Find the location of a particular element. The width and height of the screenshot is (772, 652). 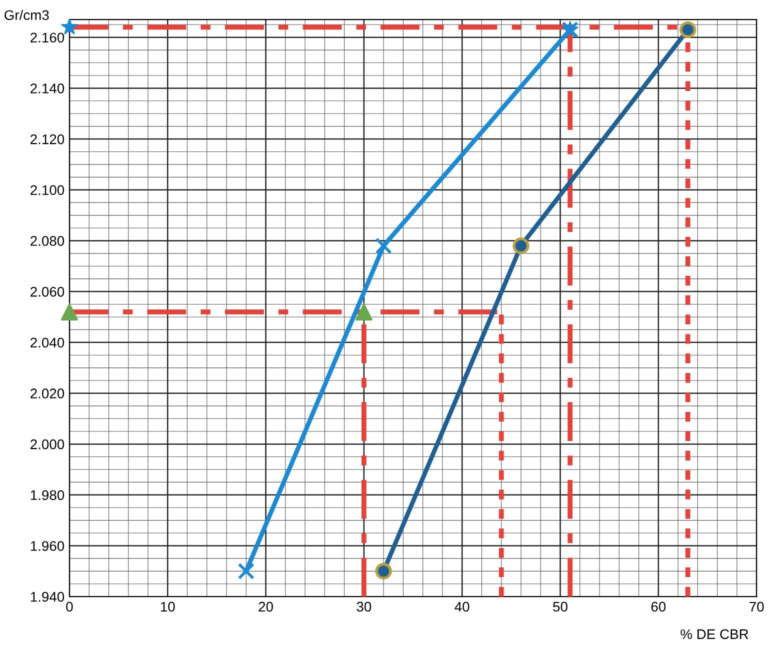

y-tick-label: 2.160 is located at coordinates (47, 37).